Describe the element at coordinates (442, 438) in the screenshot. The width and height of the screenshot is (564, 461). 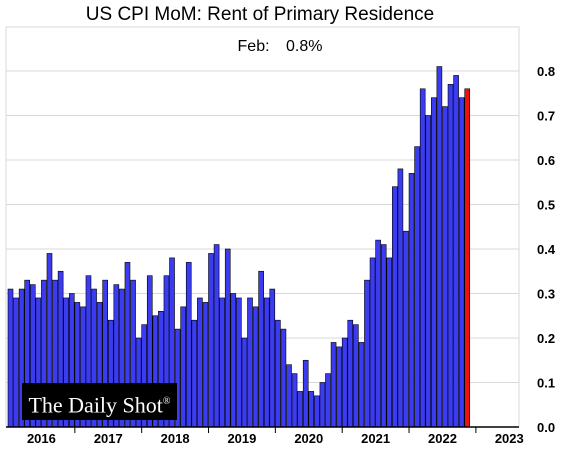
I see `x-tick-label: 2022` at that location.